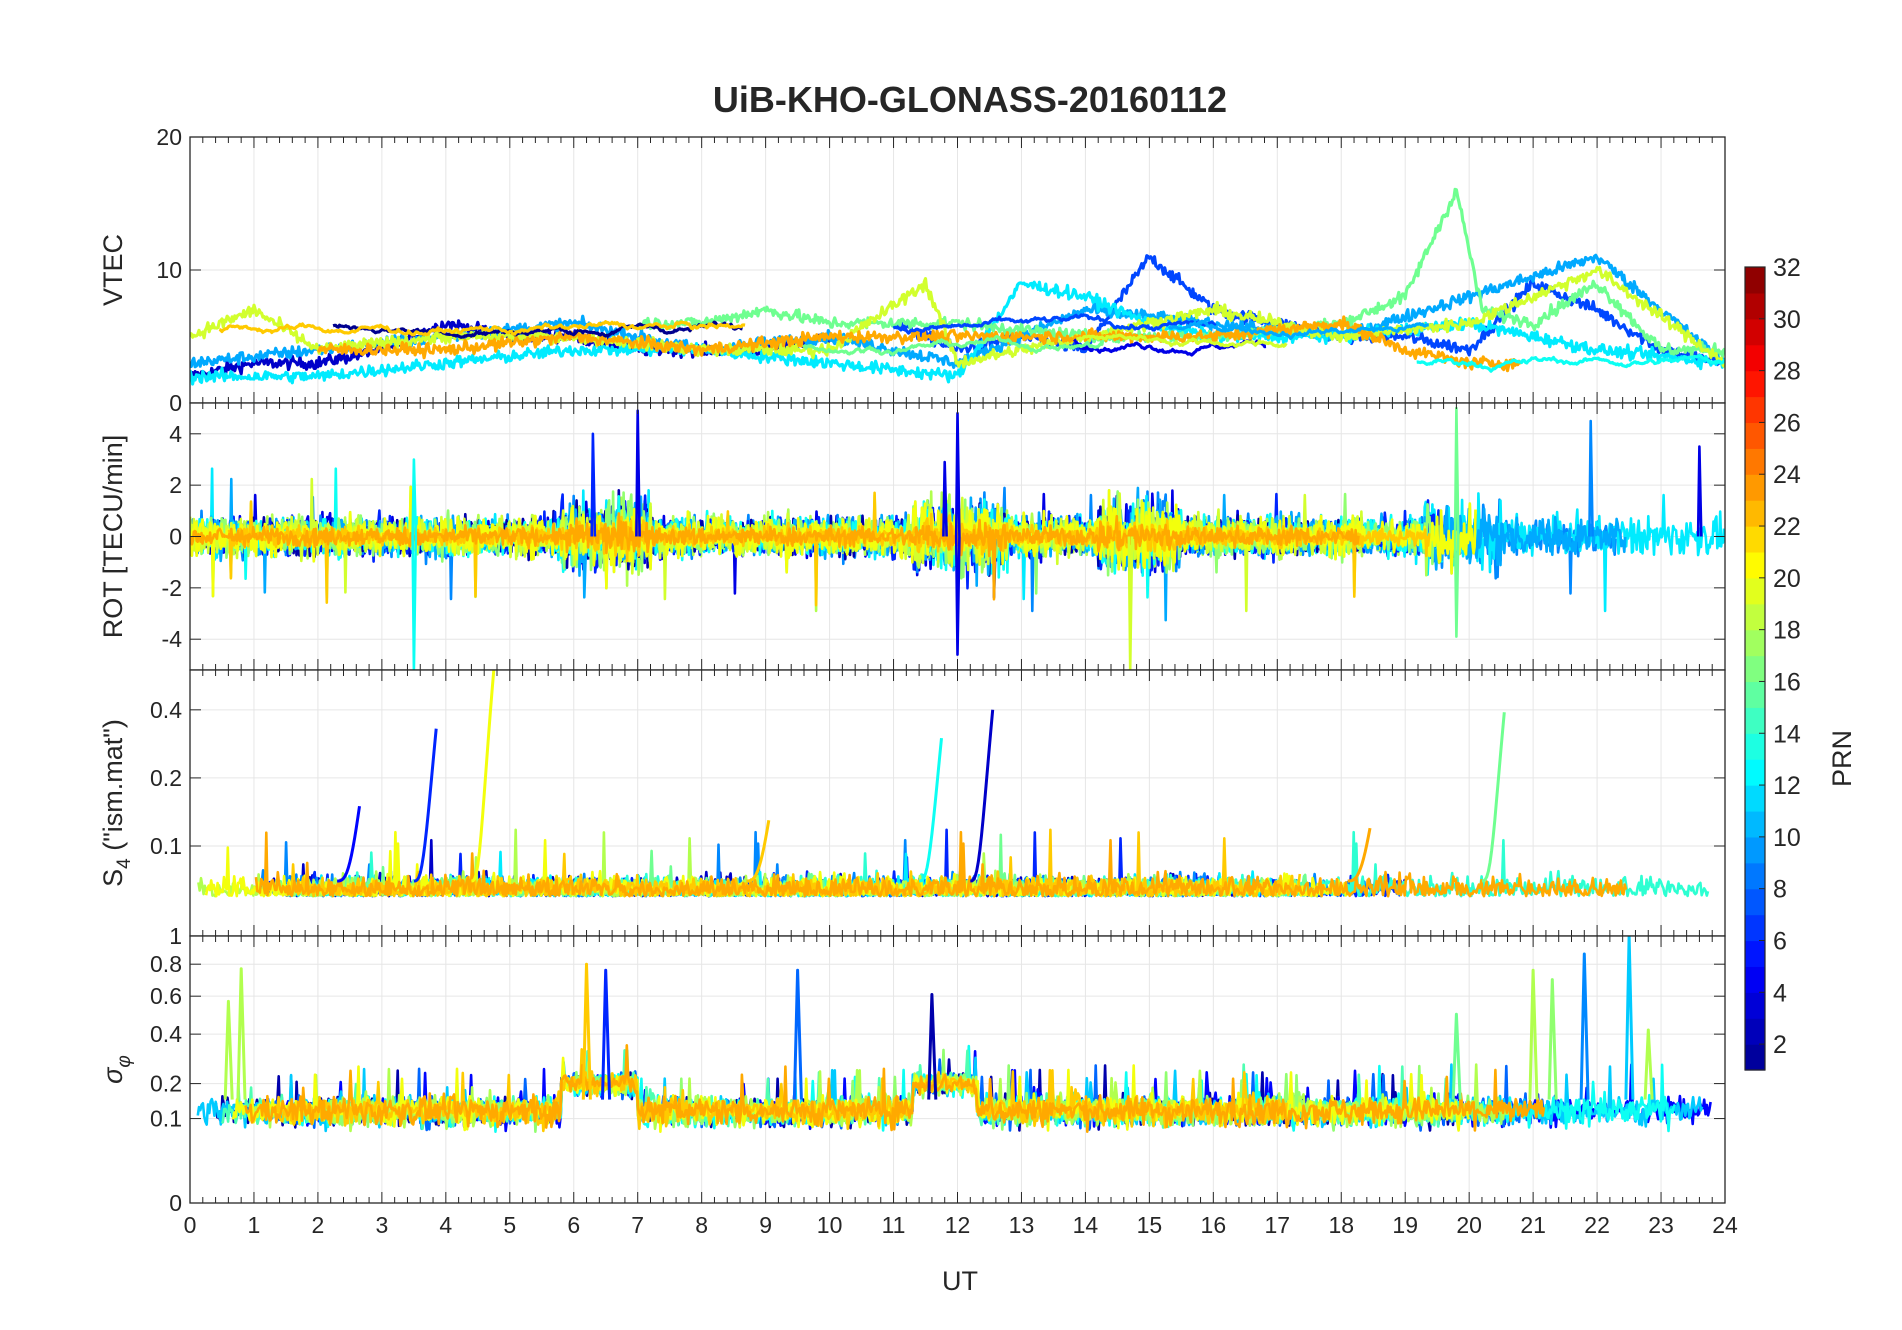 This screenshot has height=1330, width=1902. What do you see at coordinates (172, 639) in the screenshot?
I see `rot-y-tick-label: -4` at bounding box center [172, 639].